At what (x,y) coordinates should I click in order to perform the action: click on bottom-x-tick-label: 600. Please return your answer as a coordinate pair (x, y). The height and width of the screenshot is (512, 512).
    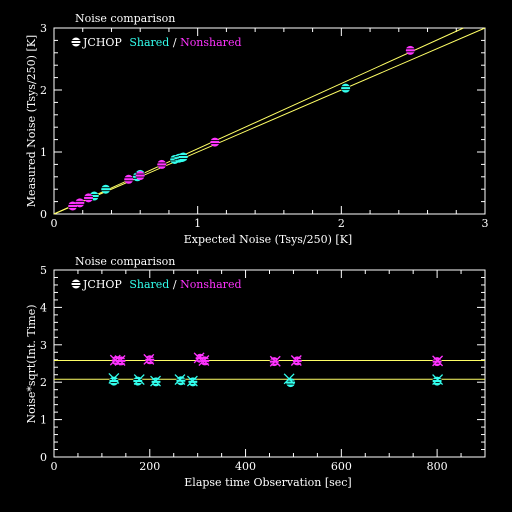
    Looking at the image, I should click on (341, 466).